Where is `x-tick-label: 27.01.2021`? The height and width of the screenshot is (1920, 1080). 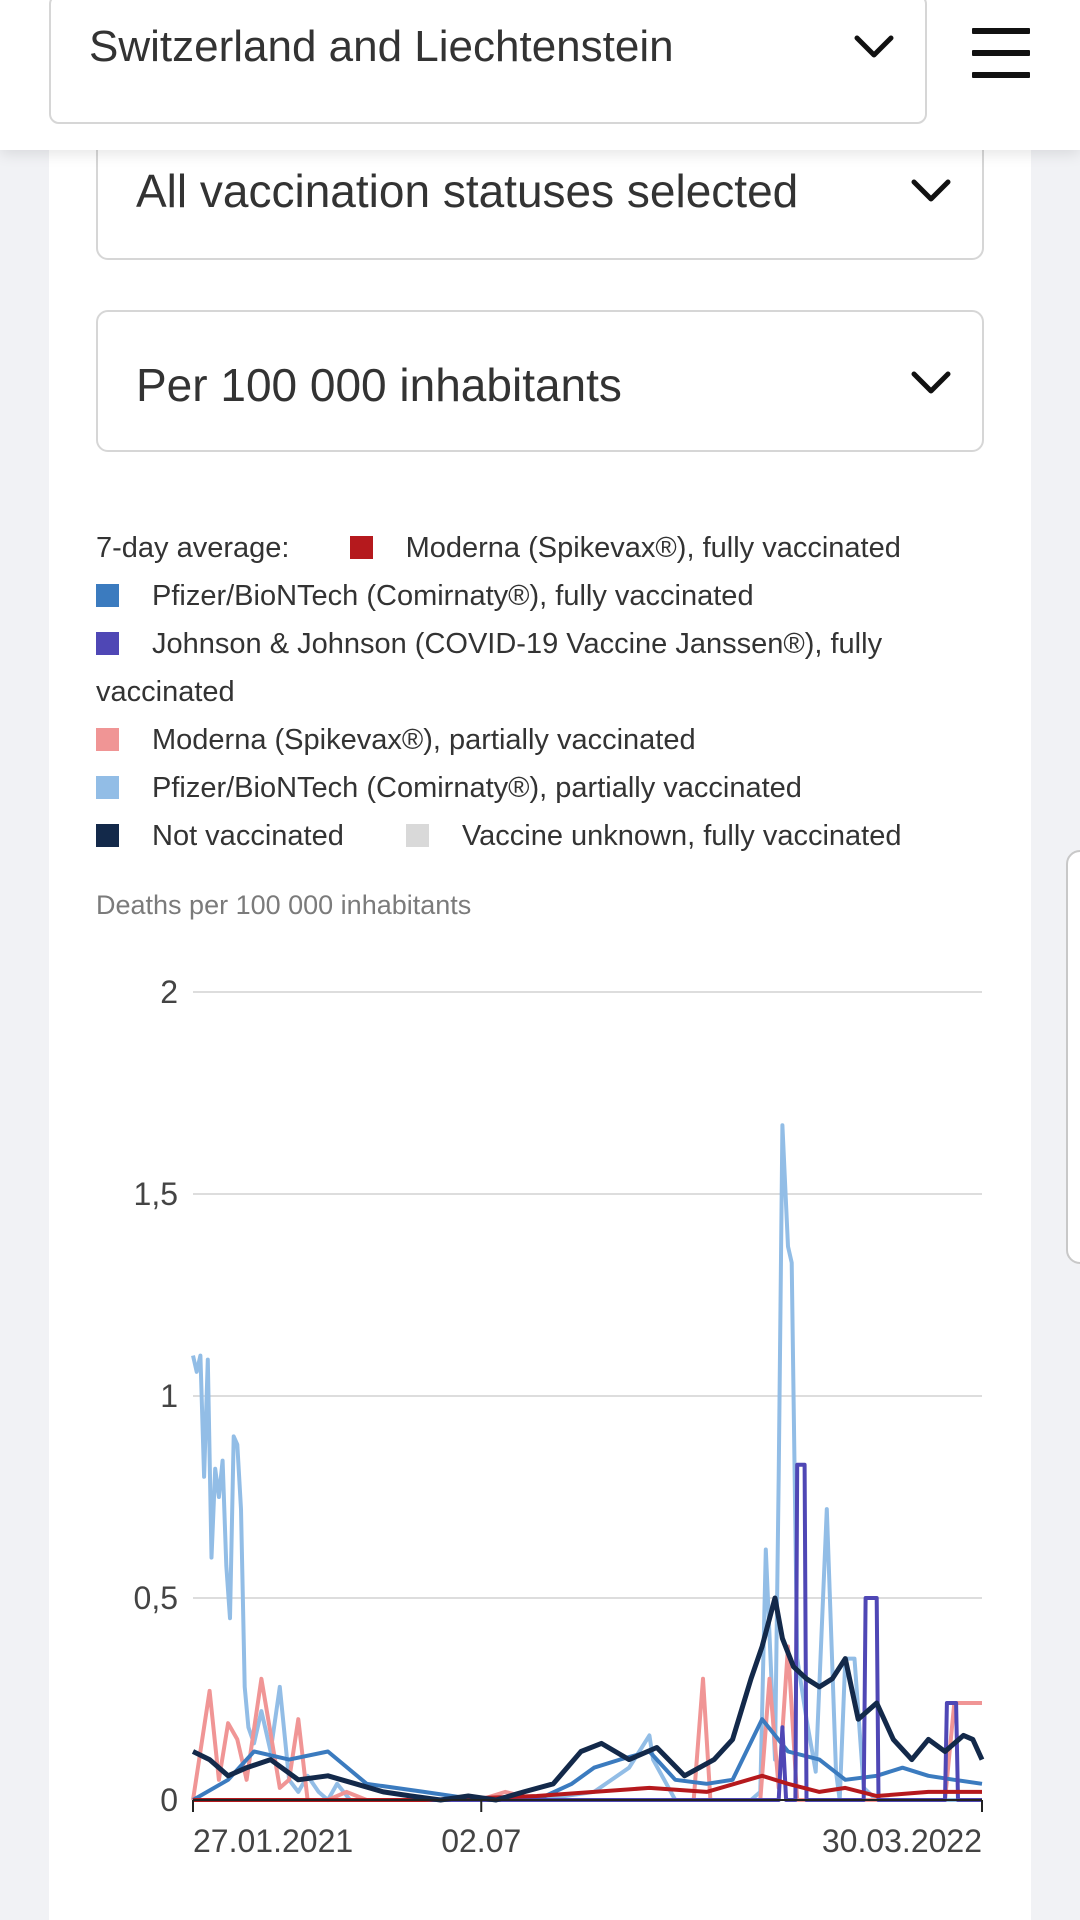
x-tick-label: 27.01.2021 is located at coordinates (273, 1841).